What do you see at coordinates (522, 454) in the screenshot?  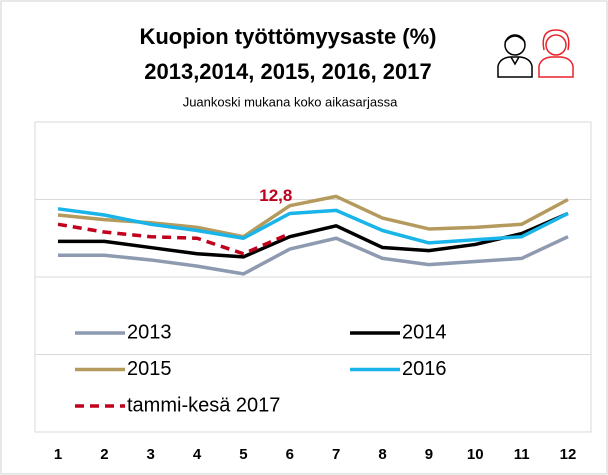 I see `x-tick-label: 11` at bounding box center [522, 454].